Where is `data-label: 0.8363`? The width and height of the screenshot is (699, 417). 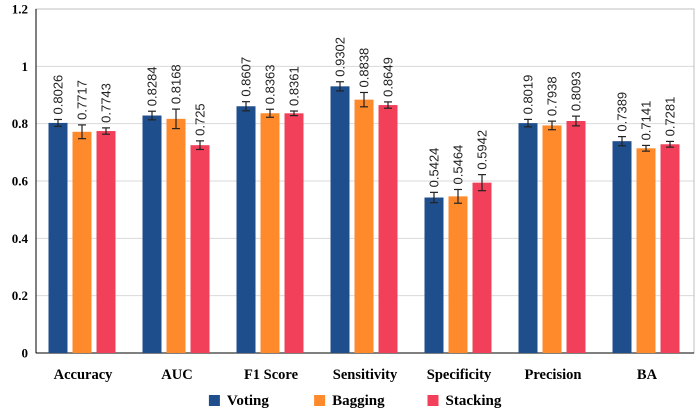
data-label: 0.8363 is located at coordinates (270, 84).